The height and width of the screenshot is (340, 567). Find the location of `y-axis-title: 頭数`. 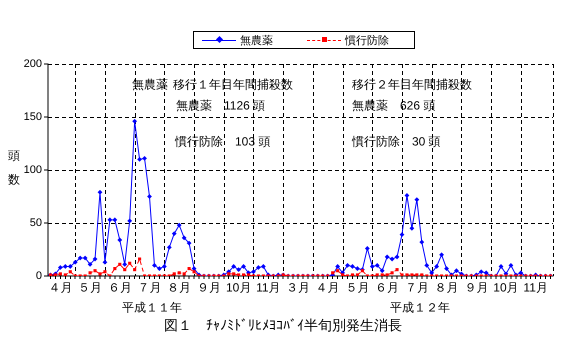

y-axis-title: 頭数 is located at coordinates (14, 167).